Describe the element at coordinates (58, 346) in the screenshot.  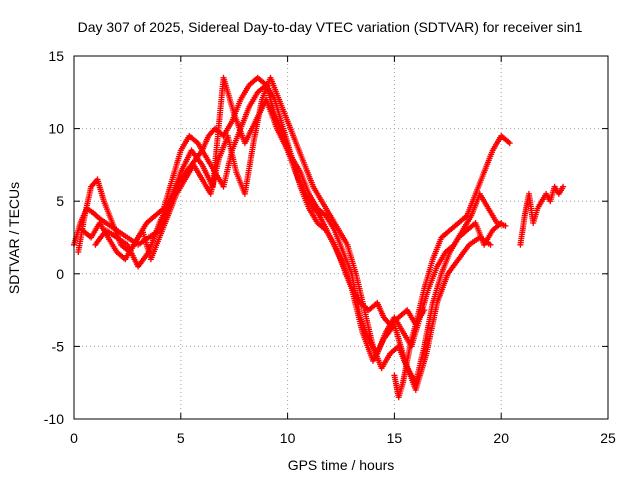
I see `y-tick-label: -5` at that location.